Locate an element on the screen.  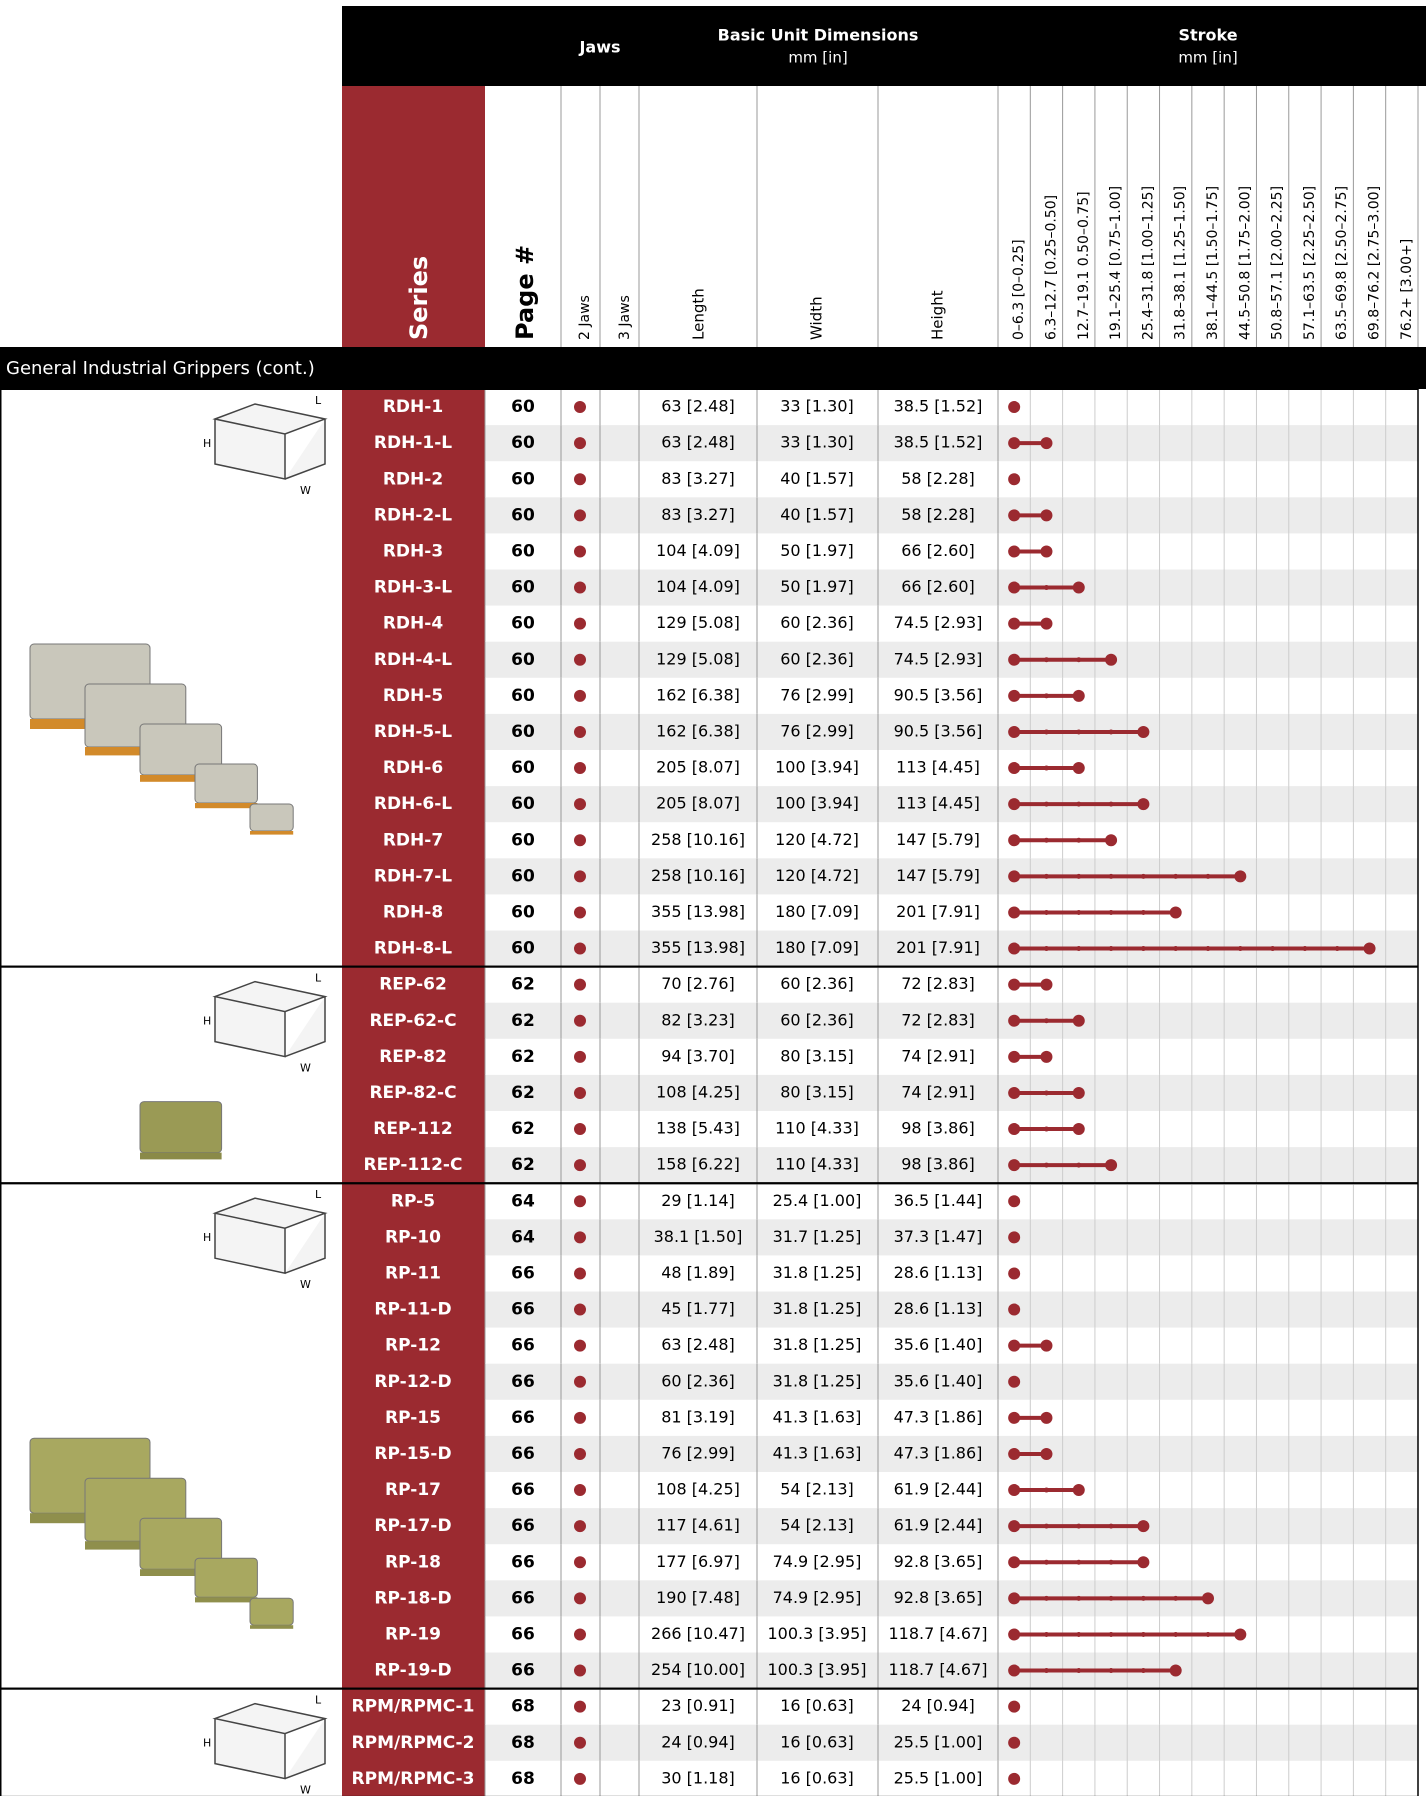
dimension-value: 180 [7.09] is located at coordinates (817, 911).